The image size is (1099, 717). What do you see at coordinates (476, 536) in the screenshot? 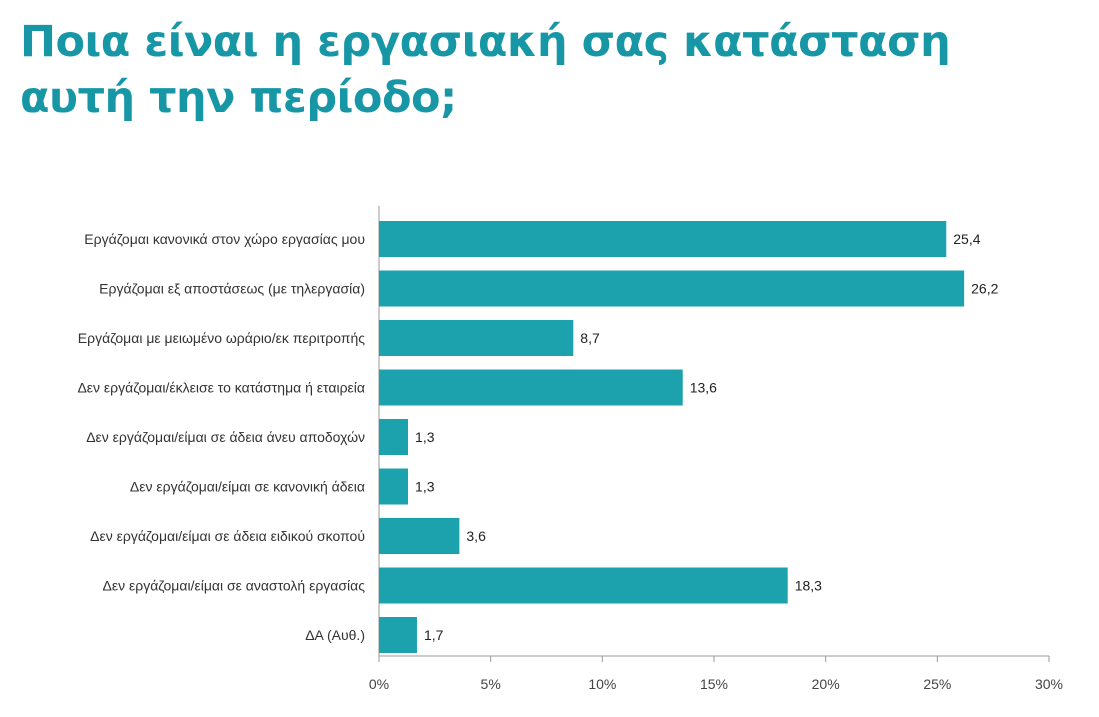
I see `value-label: 3,6` at bounding box center [476, 536].